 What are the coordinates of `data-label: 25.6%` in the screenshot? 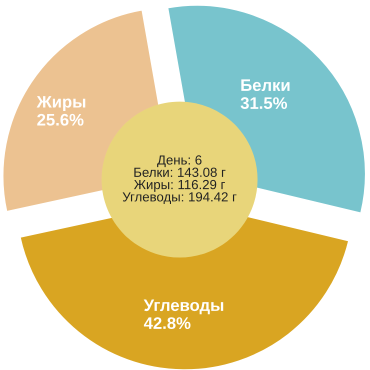 It's located at (60, 120).